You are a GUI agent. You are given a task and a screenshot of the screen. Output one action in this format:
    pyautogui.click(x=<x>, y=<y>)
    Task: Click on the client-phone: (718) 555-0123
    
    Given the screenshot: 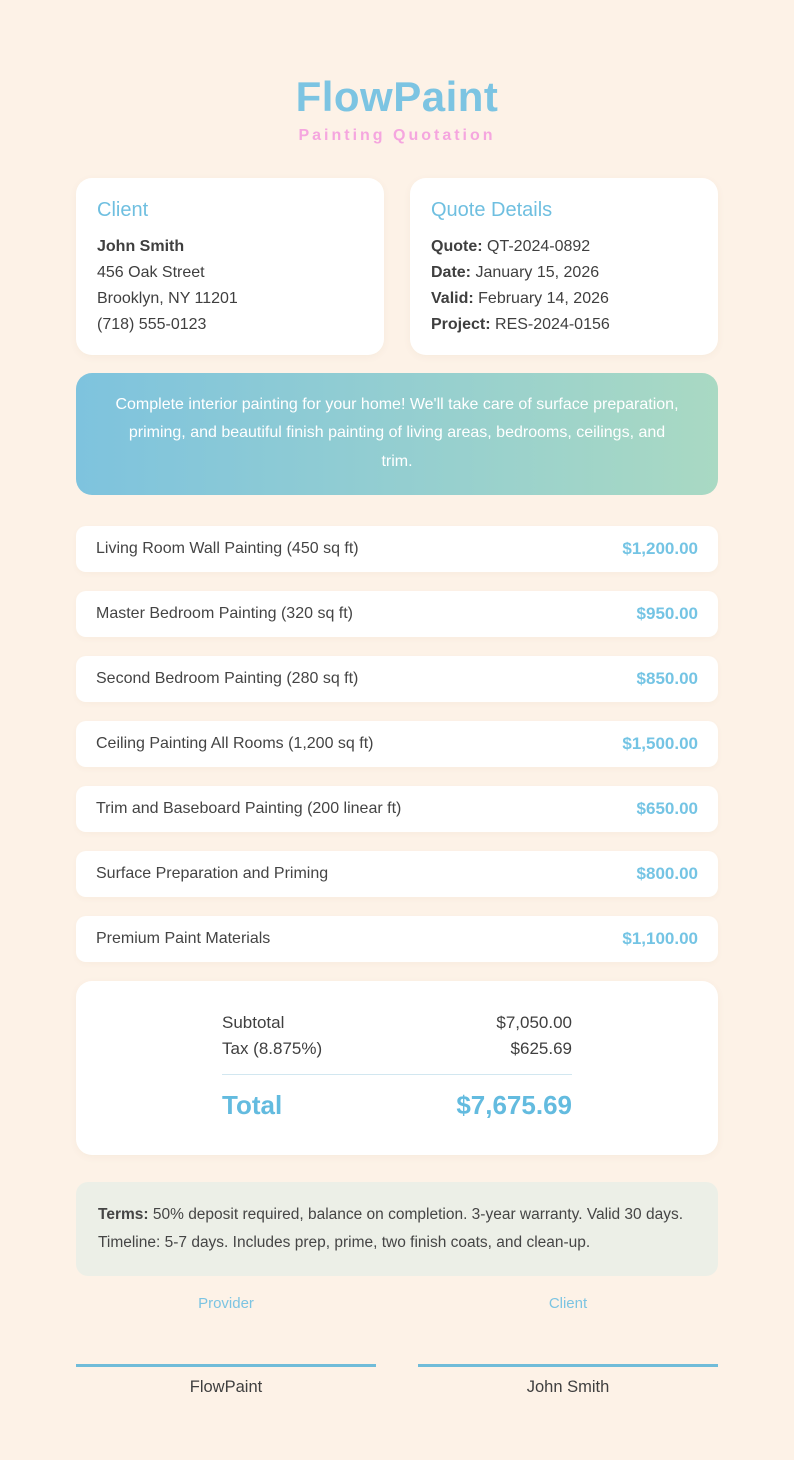 What is the action you would take?
    pyautogui.click(x=152, y=325)
    